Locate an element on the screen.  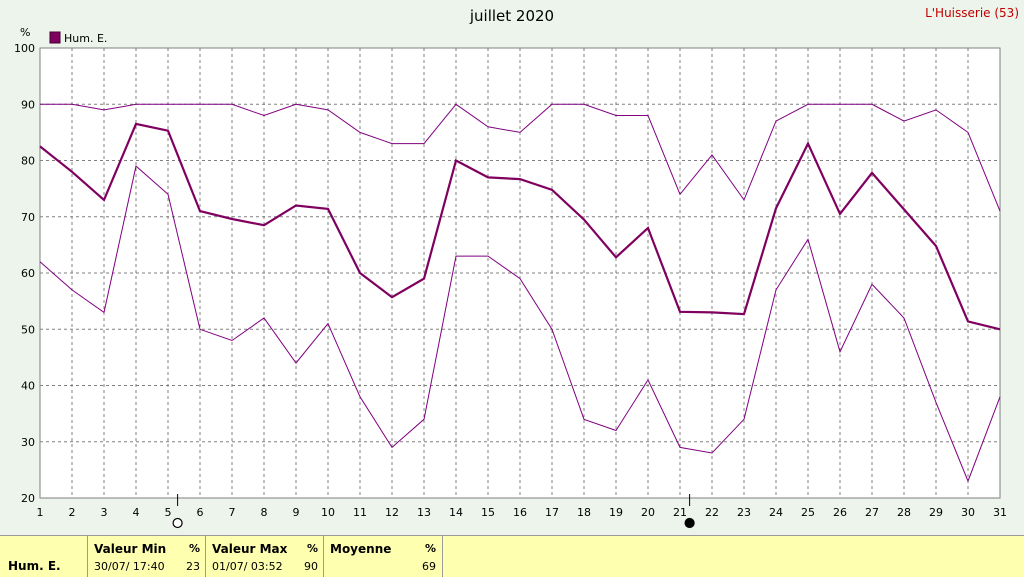
x-tick-label: 21 is located at coordinates (680, 512).